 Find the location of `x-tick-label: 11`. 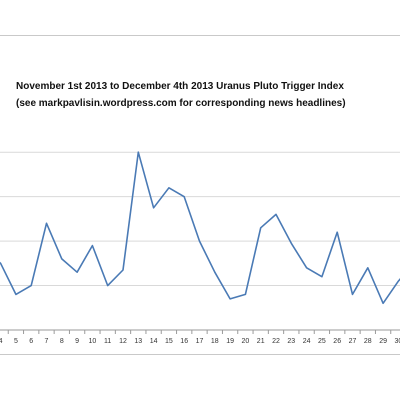

x-tick-label: 11 is located at coordinates (107, 341).